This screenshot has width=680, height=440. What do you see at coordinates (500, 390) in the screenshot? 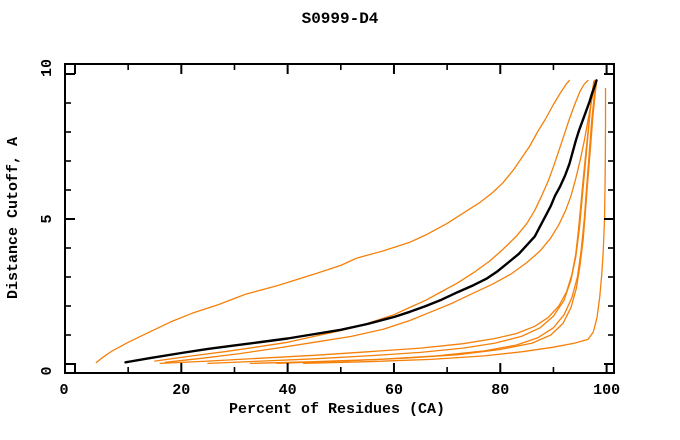
I see `x-tick-label: 80` at bounding box center [500, 390].